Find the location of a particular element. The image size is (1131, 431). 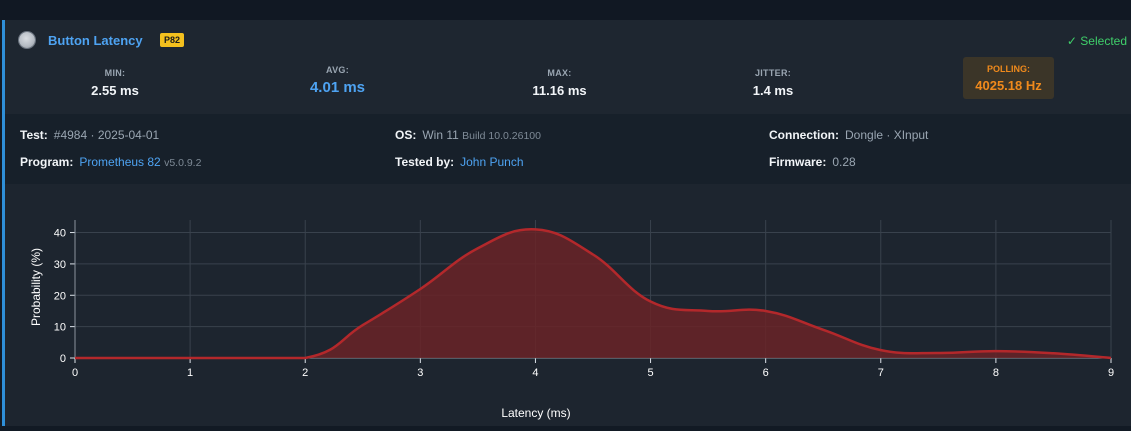

info-os-label: OS: is located at coordinates (406, 135).